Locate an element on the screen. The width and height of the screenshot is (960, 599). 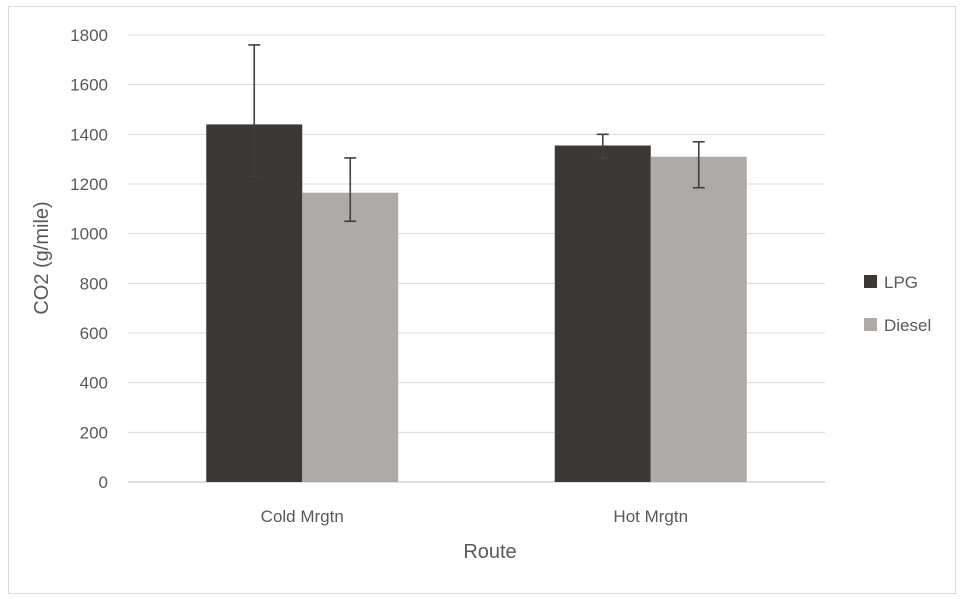
y-tick-labels: 0 200 400 600 800 1000 1200 1400 1600 1800 is located at coordinates (89, 259).